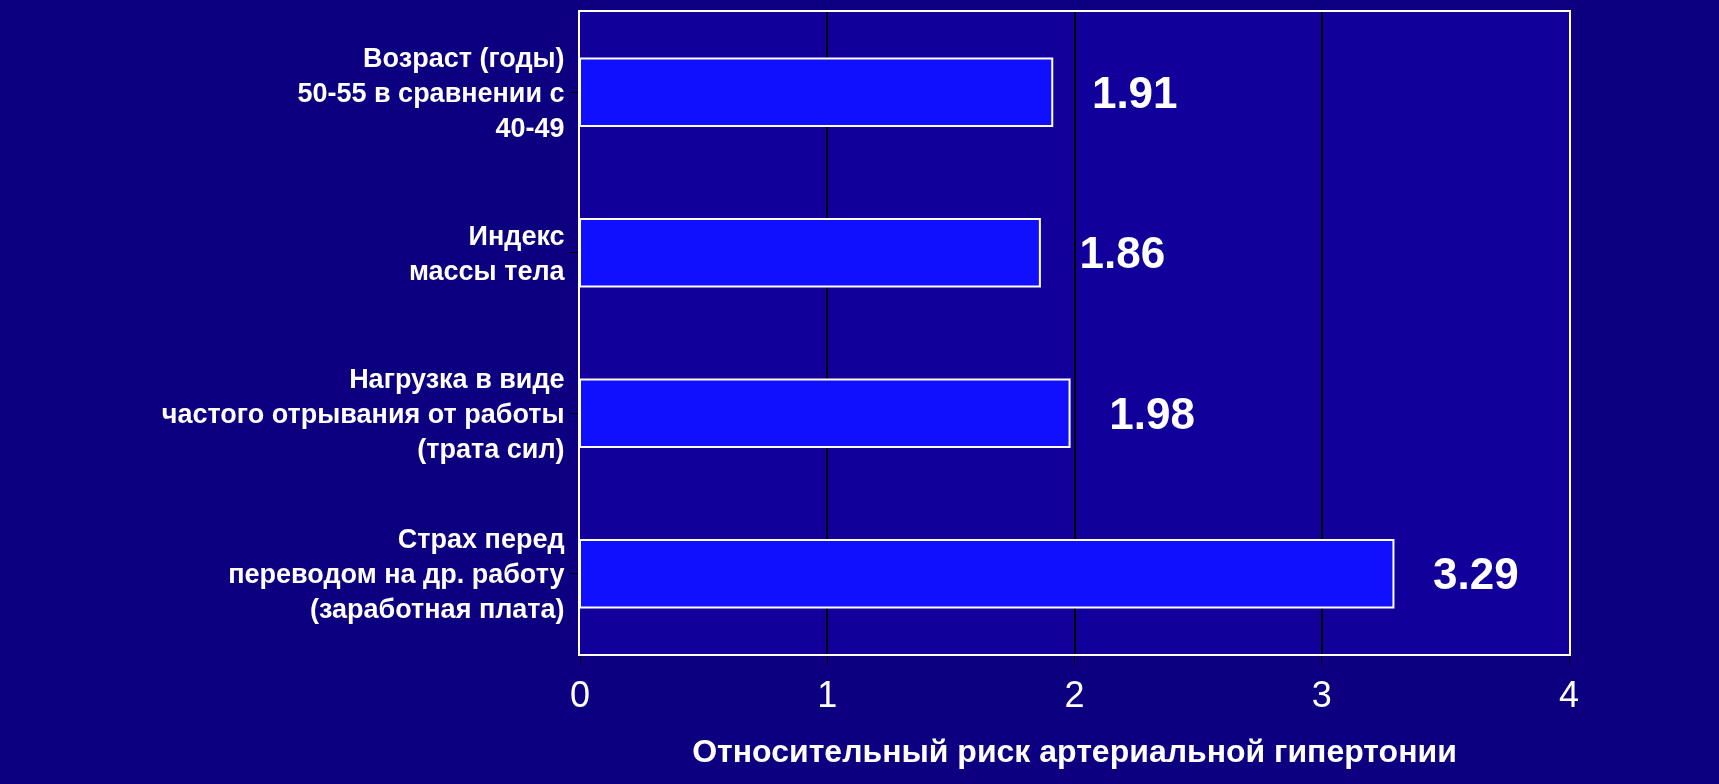  I want to click on y-tick-label: Возраст (годы) 50-55 в сравнении с 40-49, so click(431, 92).